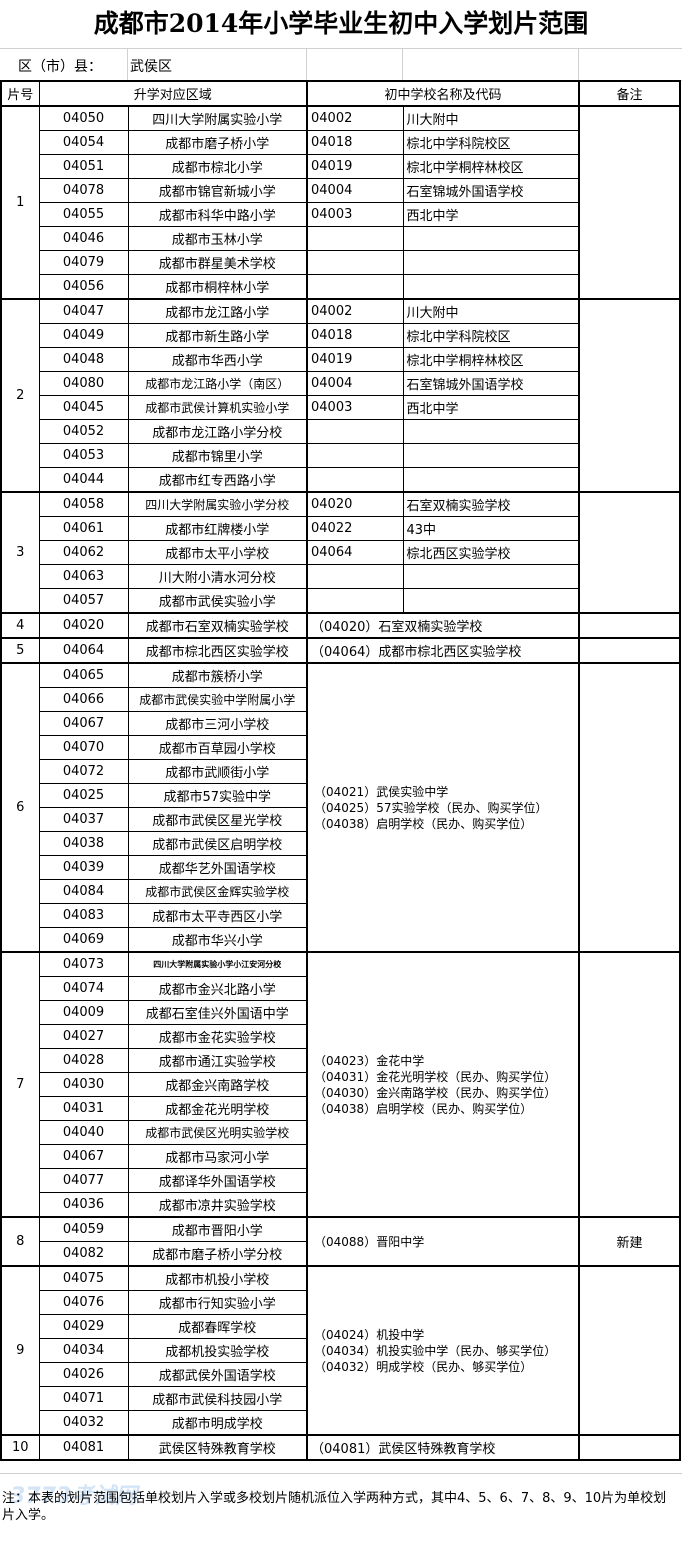 Image resolution: width=682 pixels, height=1543 pixels. What do you see at coordinates (340, 359) in the screenshot?
I see `table-row: 04048 成都市华西小学 04019 棕北中学桐梓林校区` at bounding box center [340, 359].